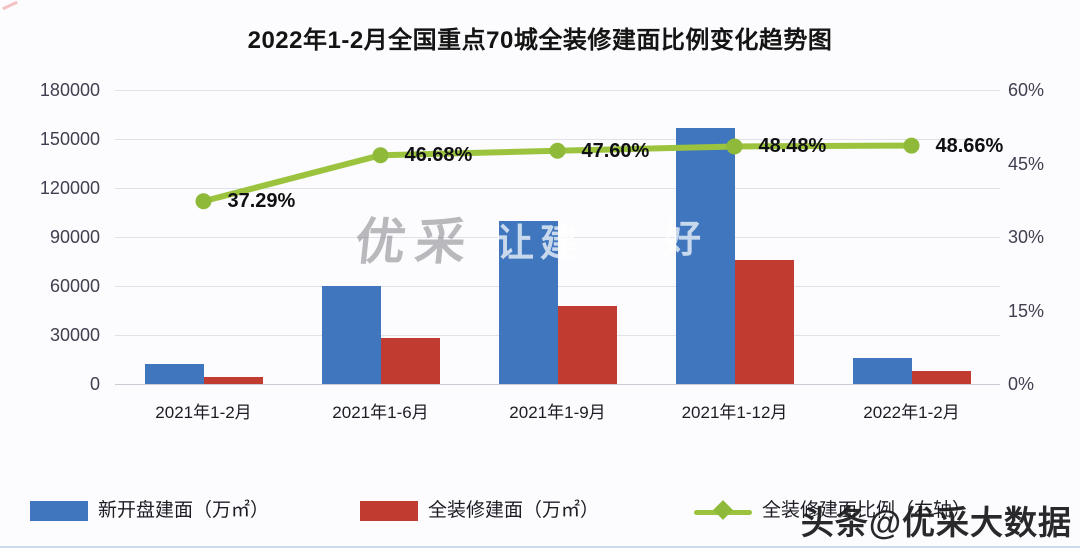  Describe the element at coordinates (540, 244) in the screenshot. I see `watermark-fragment-left: 让建` at that location.